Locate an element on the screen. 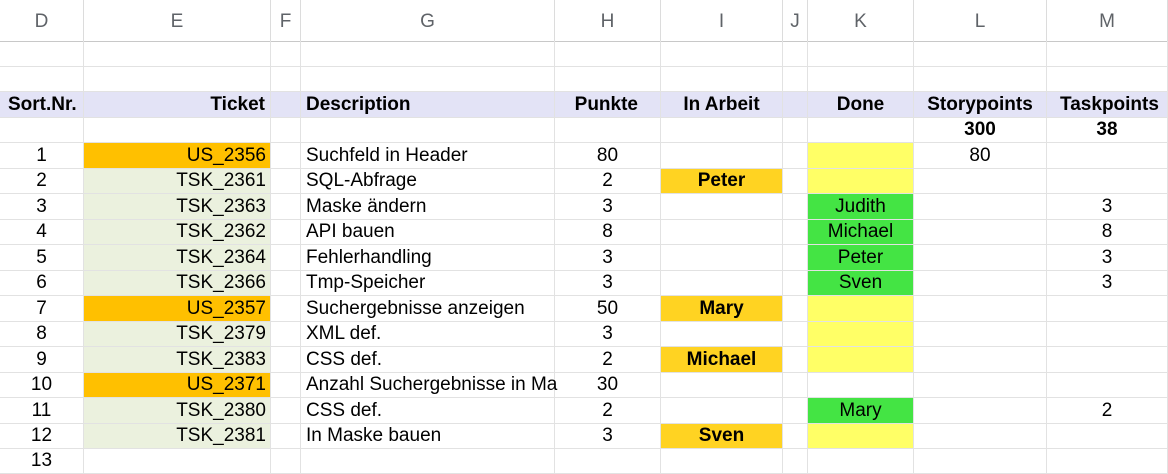 The image size is (1168, 474). header-in-arbeit: In Arbeit is located at coordinates (722, 105).